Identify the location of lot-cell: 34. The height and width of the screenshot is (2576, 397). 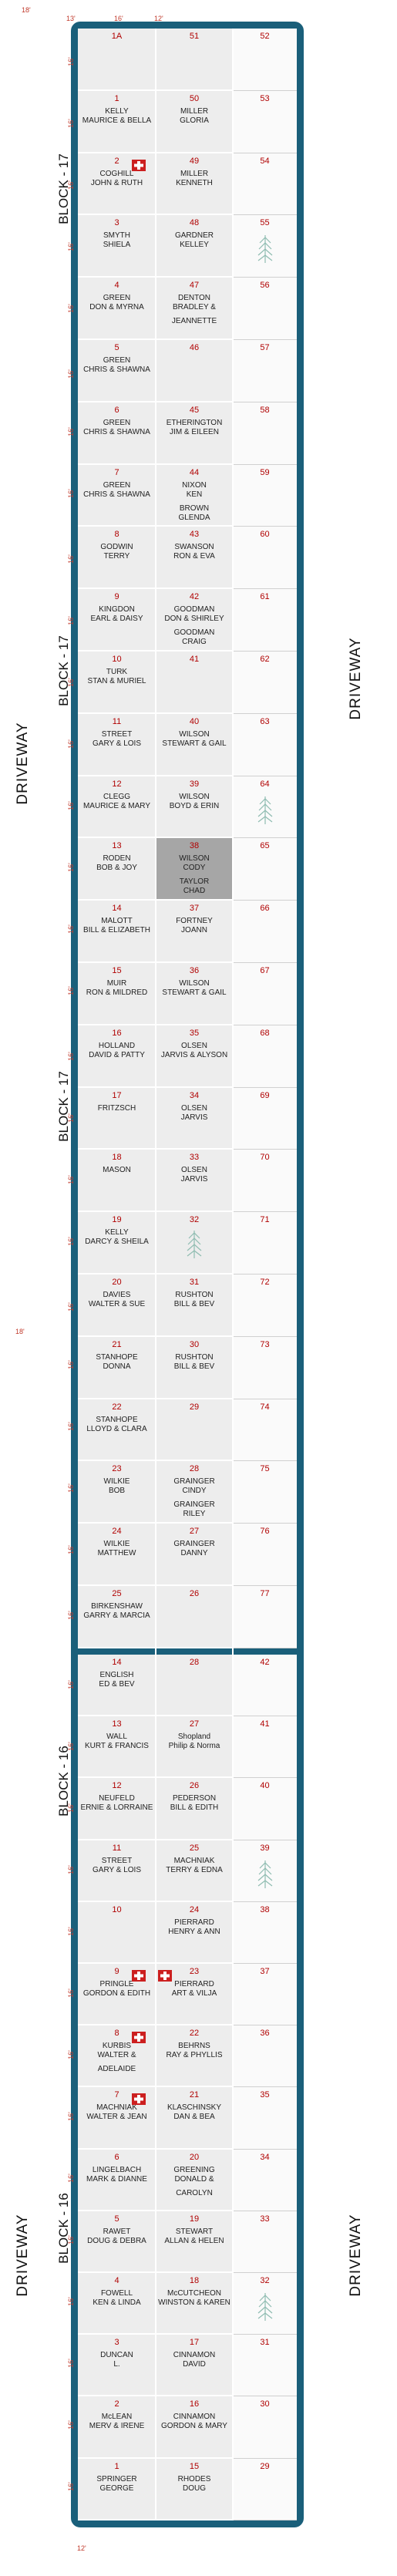
(265, 2180).